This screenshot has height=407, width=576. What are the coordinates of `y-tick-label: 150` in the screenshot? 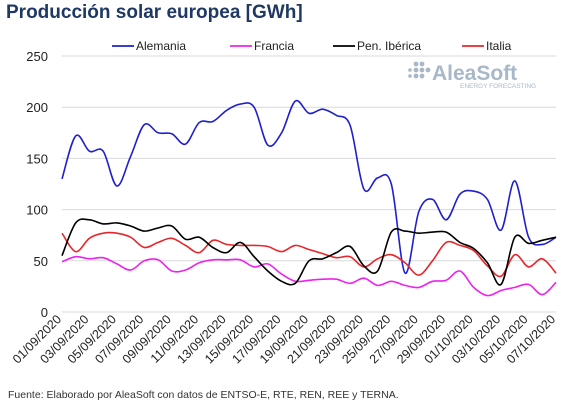 It's located at (37, 158).